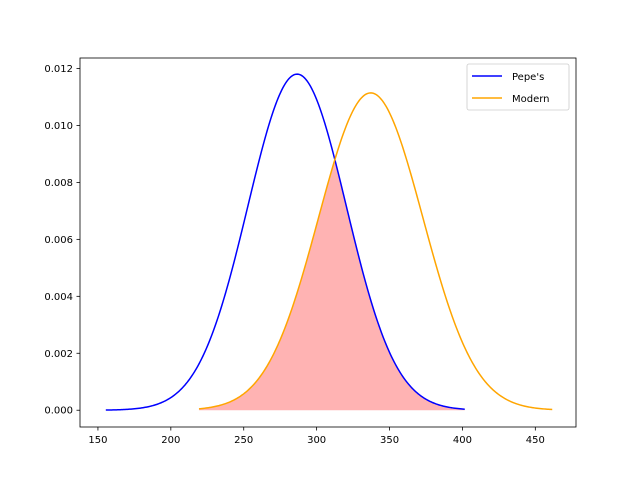 This screenshot has width=640, height=480. What do you see at coordinates (531, 99) in the screenshot?
I see `legend-label-modern: Modern` at bounding box center [531, 99].